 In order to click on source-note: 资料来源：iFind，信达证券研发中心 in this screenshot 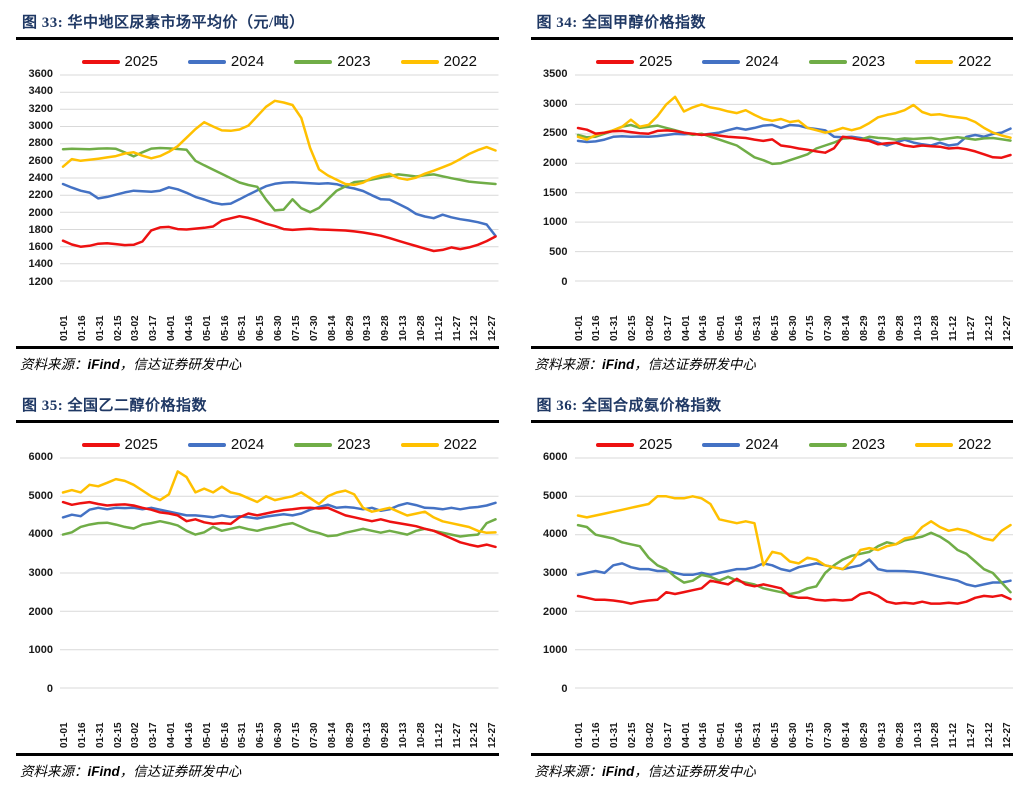, I will do `click(257, 769)`.